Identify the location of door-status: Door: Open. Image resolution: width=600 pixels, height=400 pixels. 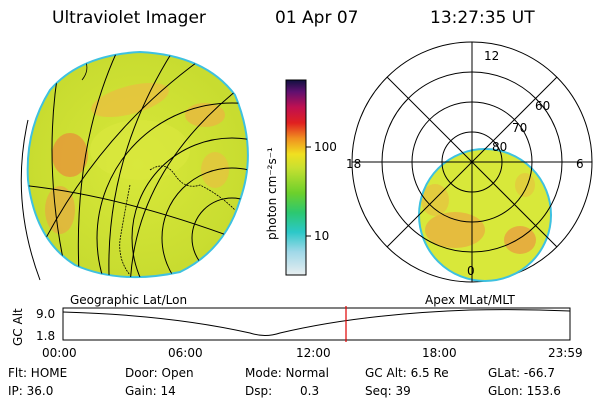
(159, 373).